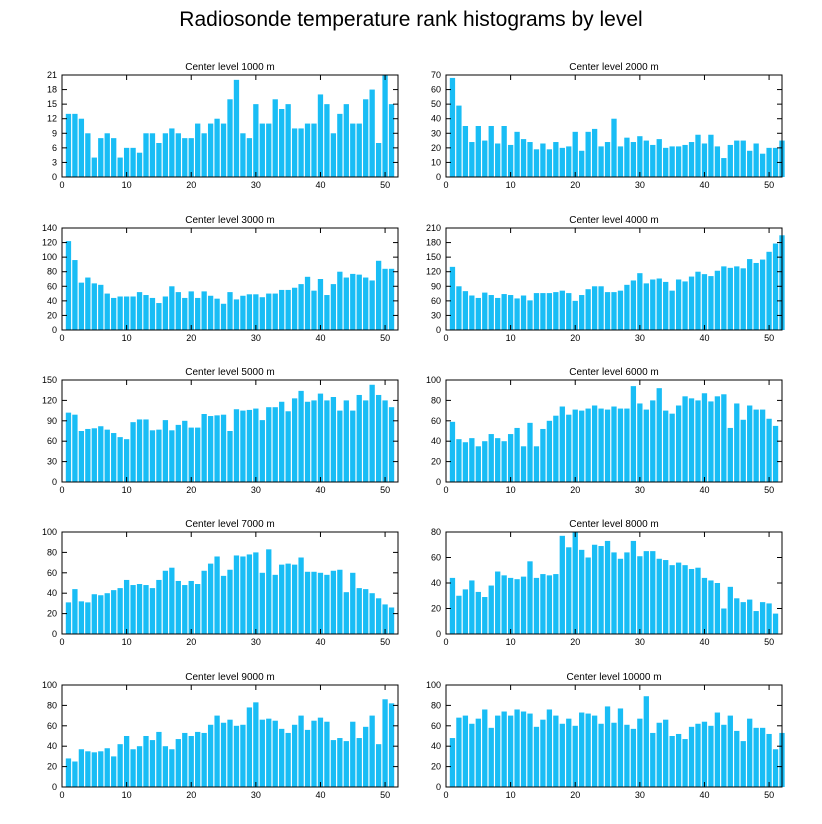  Describe the element at coordinates (52, 441) in the screenshot. I see `y-tick-label: 60` at that location.